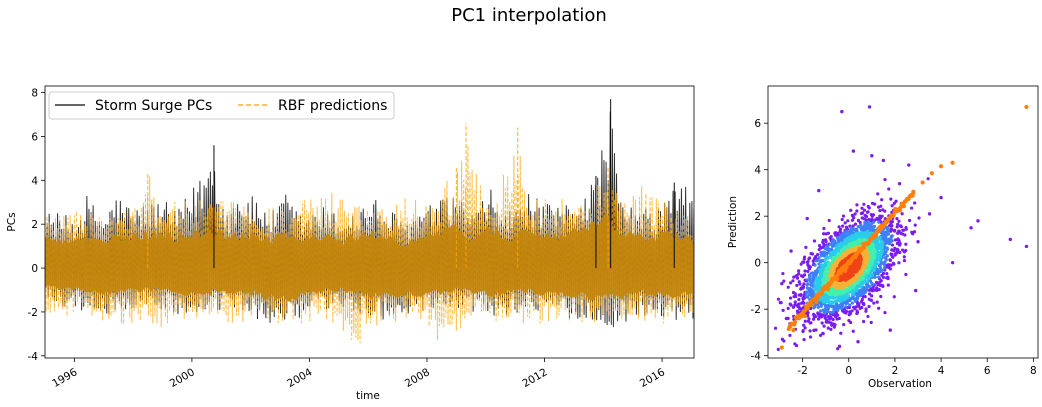 The height and width of the screenshot is (407, 1042). Describe the element at coordinates (34, 137) in the screenshot. I see `y-tick-label: 6` at that location.